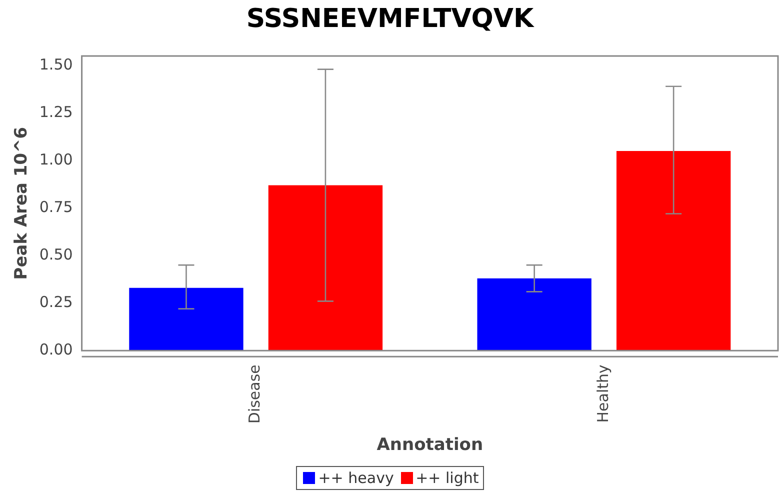  Describe the element at coordinates (430, 445) in the screenshot. I see `x-axis-title: Annotation` at that location.